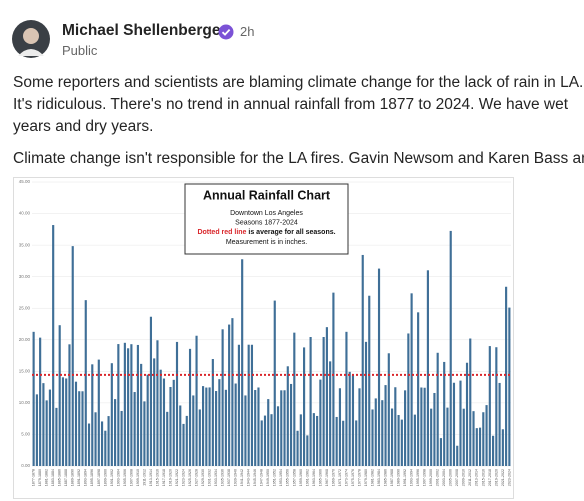 The width and height of the screenshot is (584, 501). Describe the element at coordinates (457, 477) in the screenshot. I see `x-tick-label: 2007-2008` at that location.